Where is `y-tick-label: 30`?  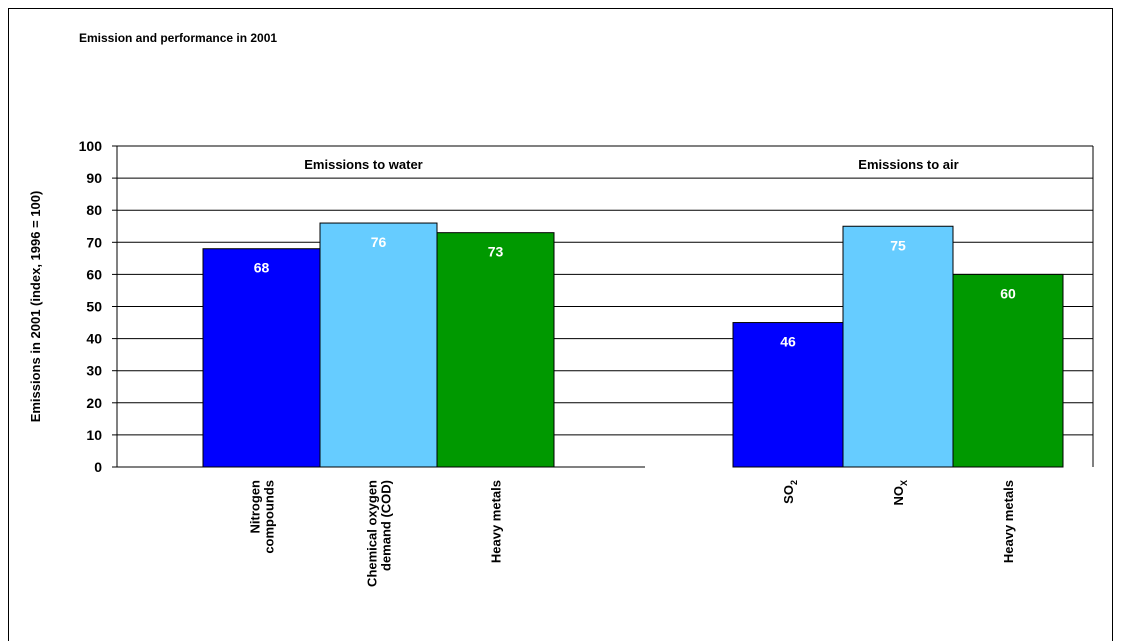 y-tick-label: 30 is located at coordinates (94, 371).